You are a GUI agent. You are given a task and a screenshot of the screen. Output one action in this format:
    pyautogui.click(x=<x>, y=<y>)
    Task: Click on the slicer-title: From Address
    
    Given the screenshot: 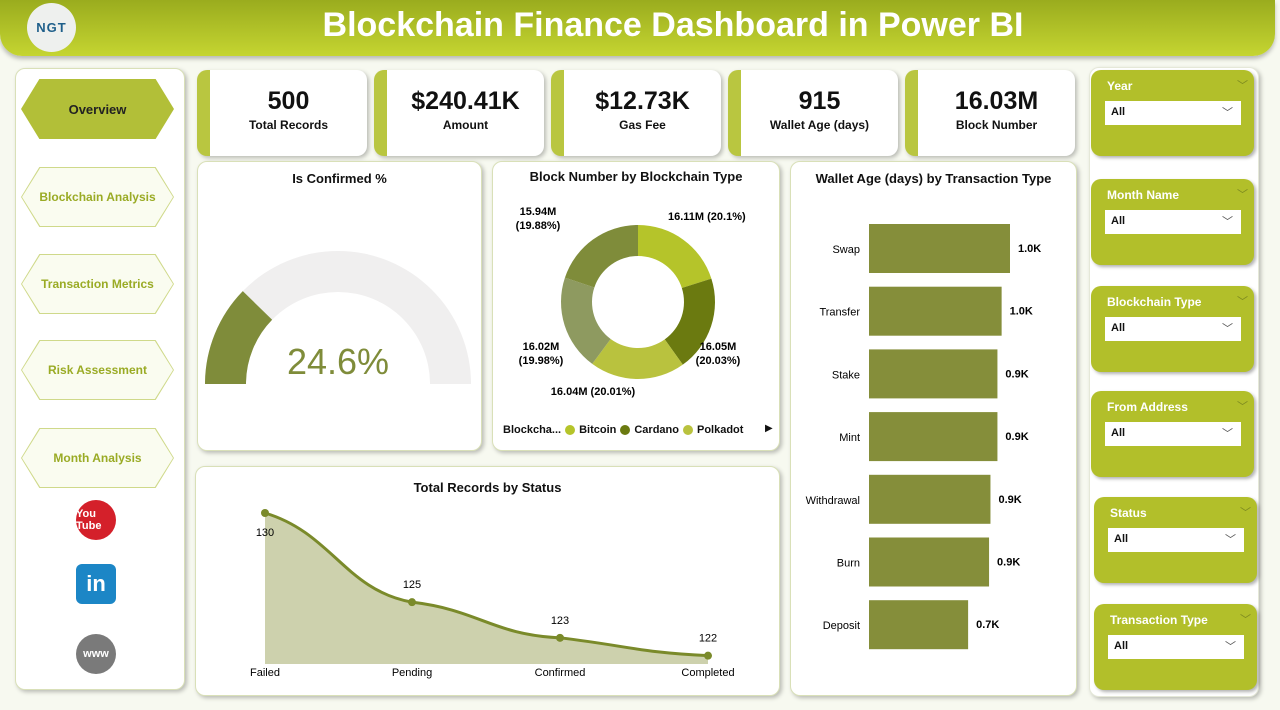 What is the action you would take?
    pyautogui.click(x=1147, y=407)
    